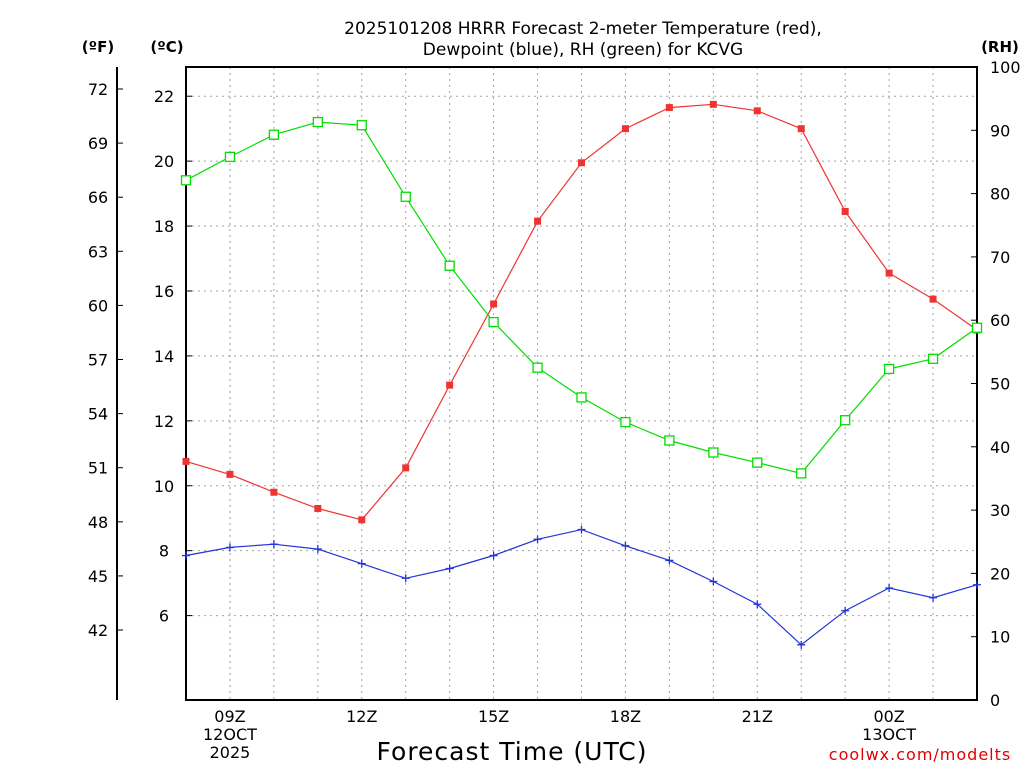 This screenshot has width=1024, height=772. What do you see at coordinates (164, 356) in the screenshot?
I see `celsius-tick-label: 14` at bounding box center [164, 356].